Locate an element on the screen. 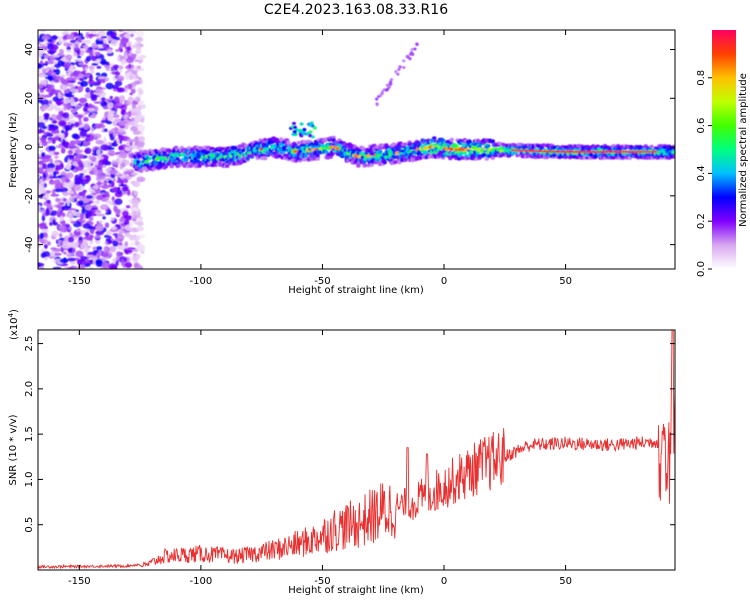 The image size is (750, 600). x-tick-label: -50 is located at coordinates (322, 281).